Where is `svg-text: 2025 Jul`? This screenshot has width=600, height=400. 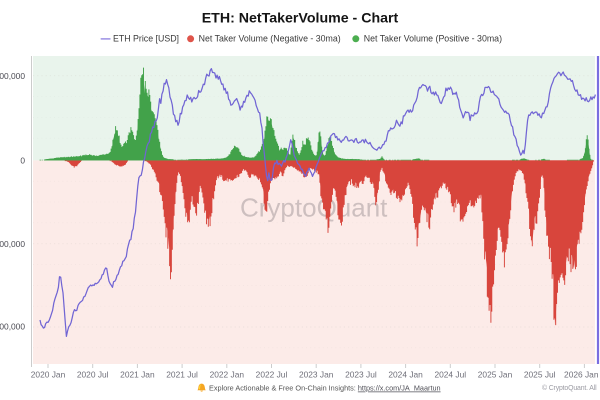 svg-text: 2025 Jul is located at coordinates (540, 375).